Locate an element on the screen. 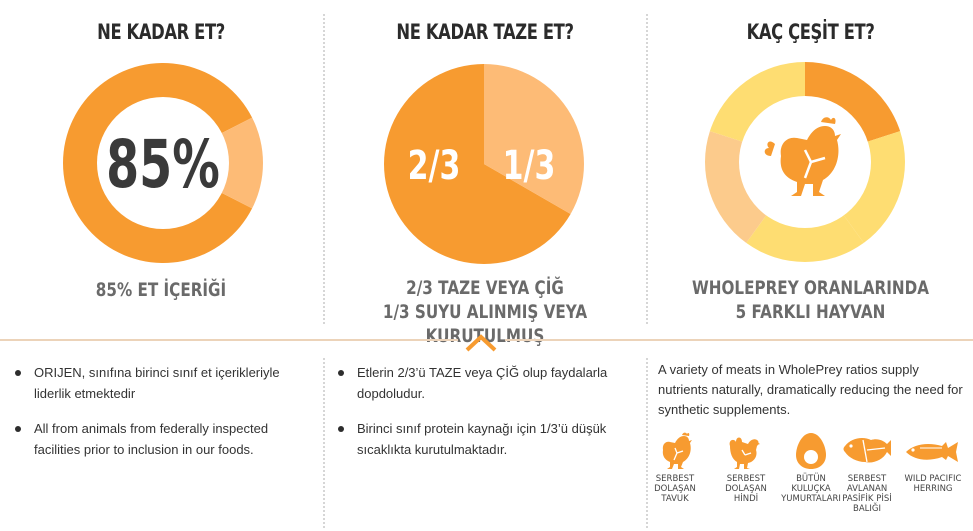  donut-center-value: 85% is located at coordinates (163, 164).